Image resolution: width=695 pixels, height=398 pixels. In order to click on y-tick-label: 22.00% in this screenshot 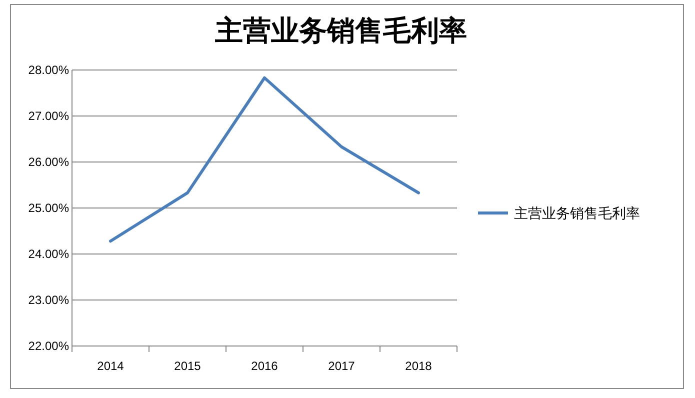, I will do `click(49, 346)`.